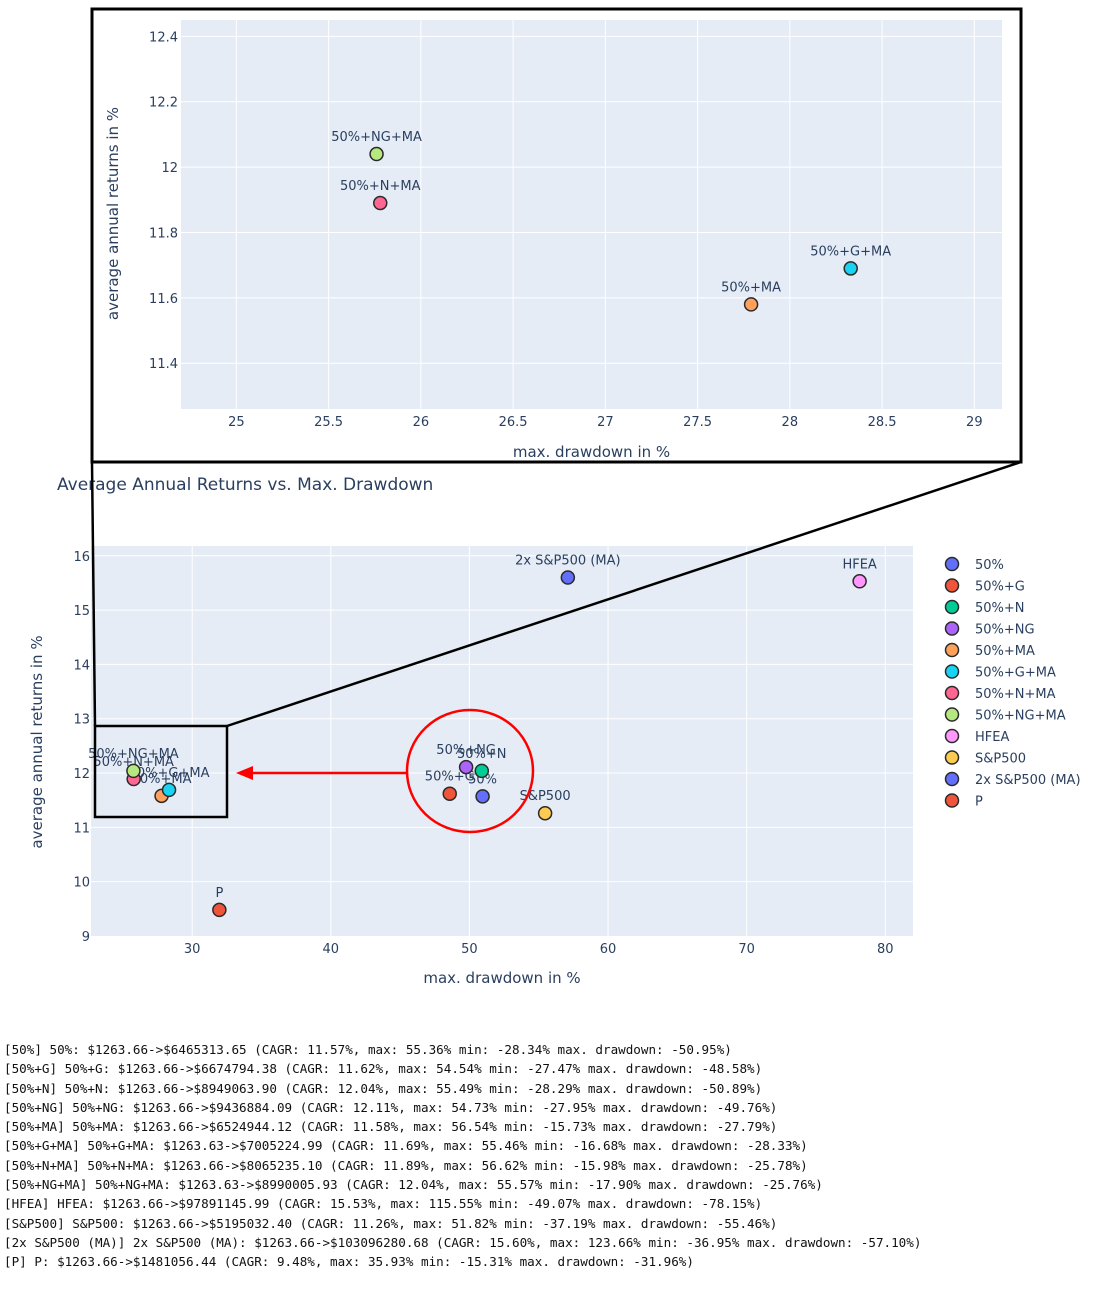  Describe the element at coordinates (163, 233) in the screenshot. I see `zoom-y-tick-label: 11.8` at that location.